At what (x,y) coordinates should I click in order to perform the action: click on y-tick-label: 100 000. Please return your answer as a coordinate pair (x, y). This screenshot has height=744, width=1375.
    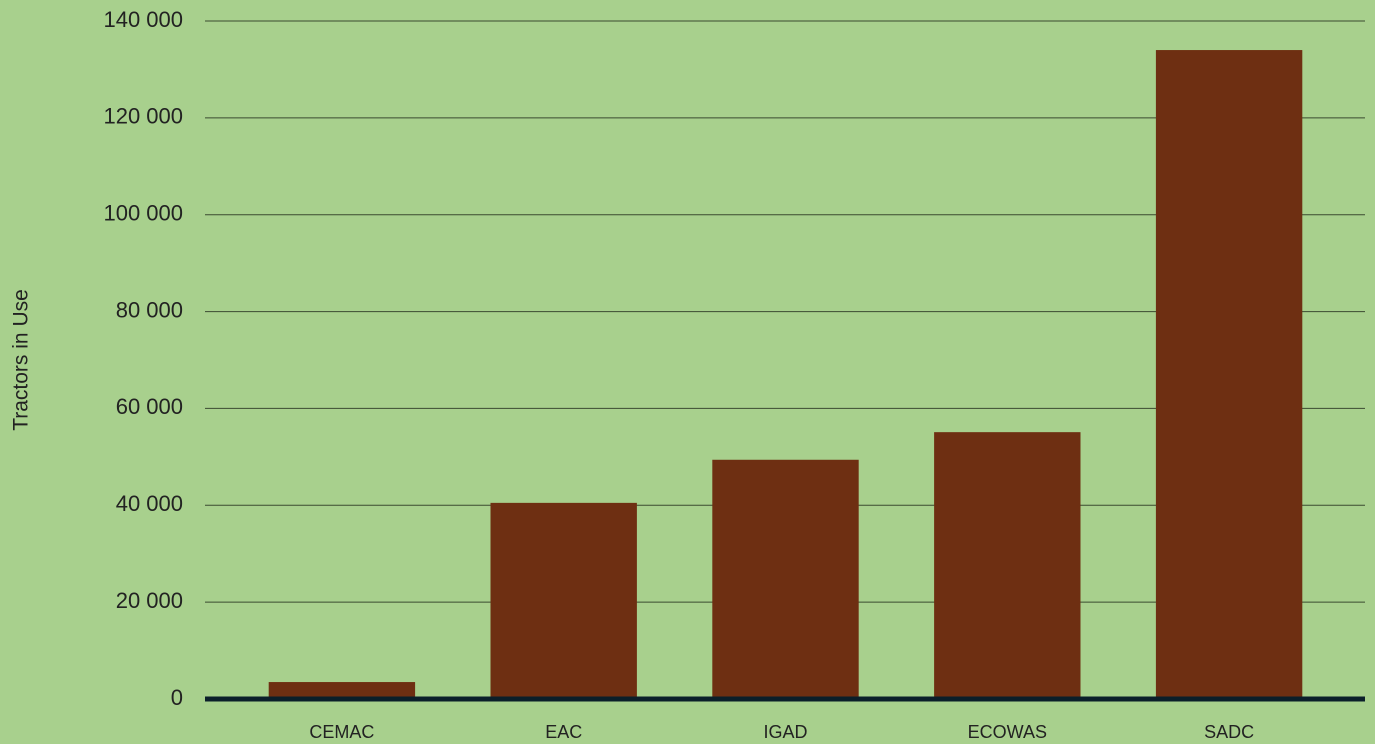
    Looking at the image, I should click on (143, 213).